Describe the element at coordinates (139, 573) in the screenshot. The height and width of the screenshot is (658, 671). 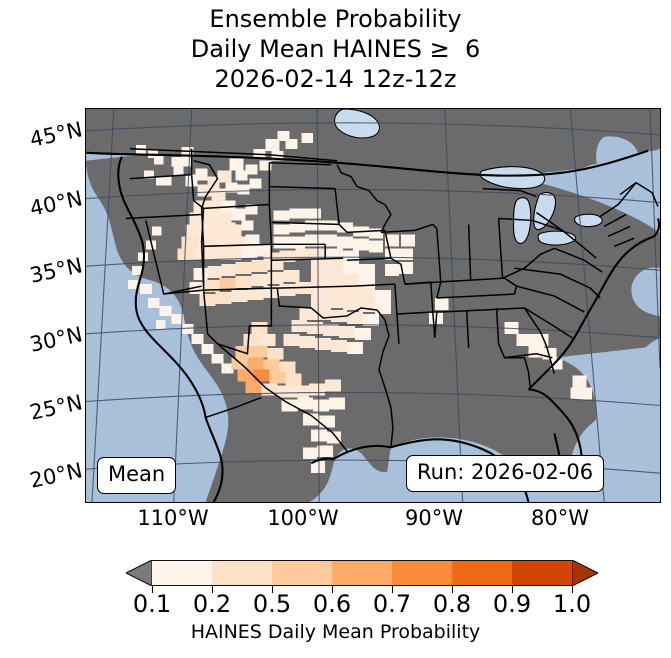
I see `colorbar-under-arrow` at that location.